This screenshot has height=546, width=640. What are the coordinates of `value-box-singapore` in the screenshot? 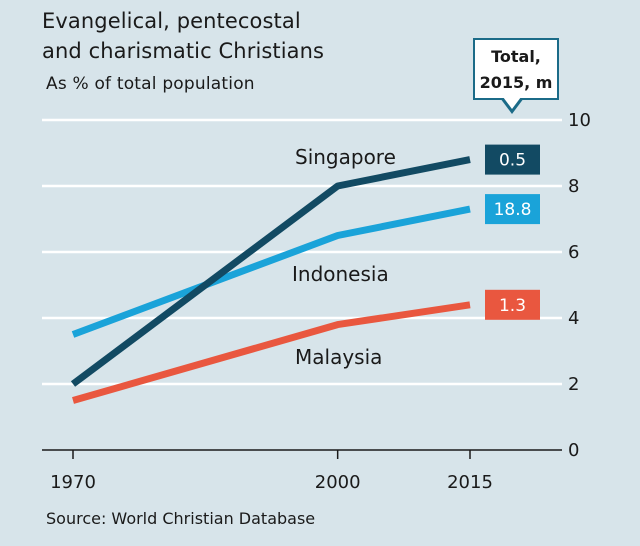 It's located at (512, 159).